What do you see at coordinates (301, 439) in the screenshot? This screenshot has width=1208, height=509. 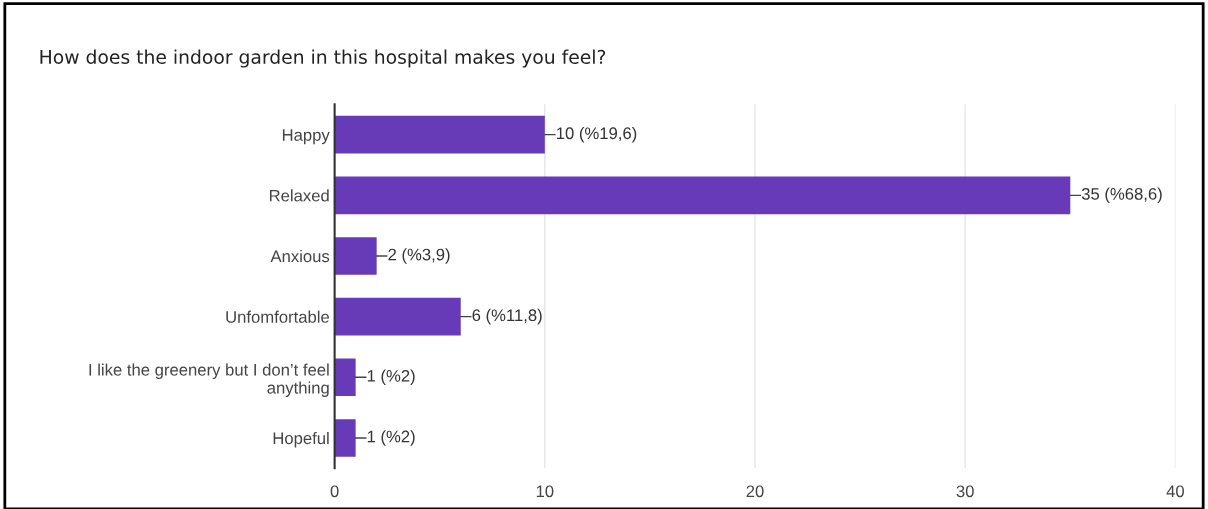 I see `y-tick-label: Hopeful` at bounding box center [301, 439].